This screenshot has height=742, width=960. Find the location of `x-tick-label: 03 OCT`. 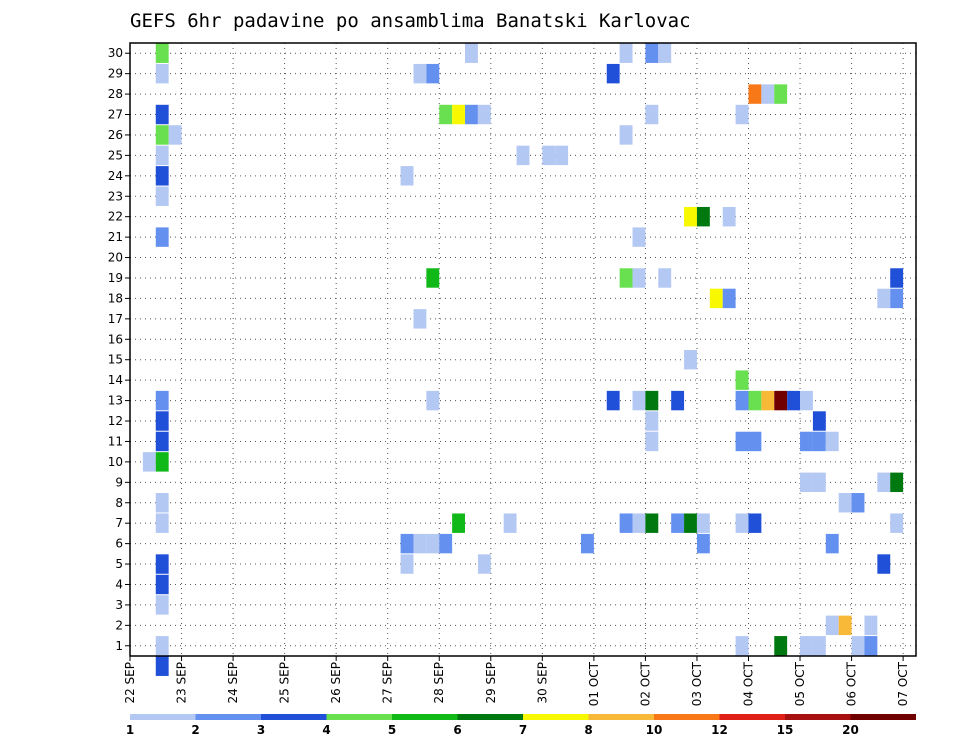

x-tick-label: 03 OCT is located at coordinates (697, 683).